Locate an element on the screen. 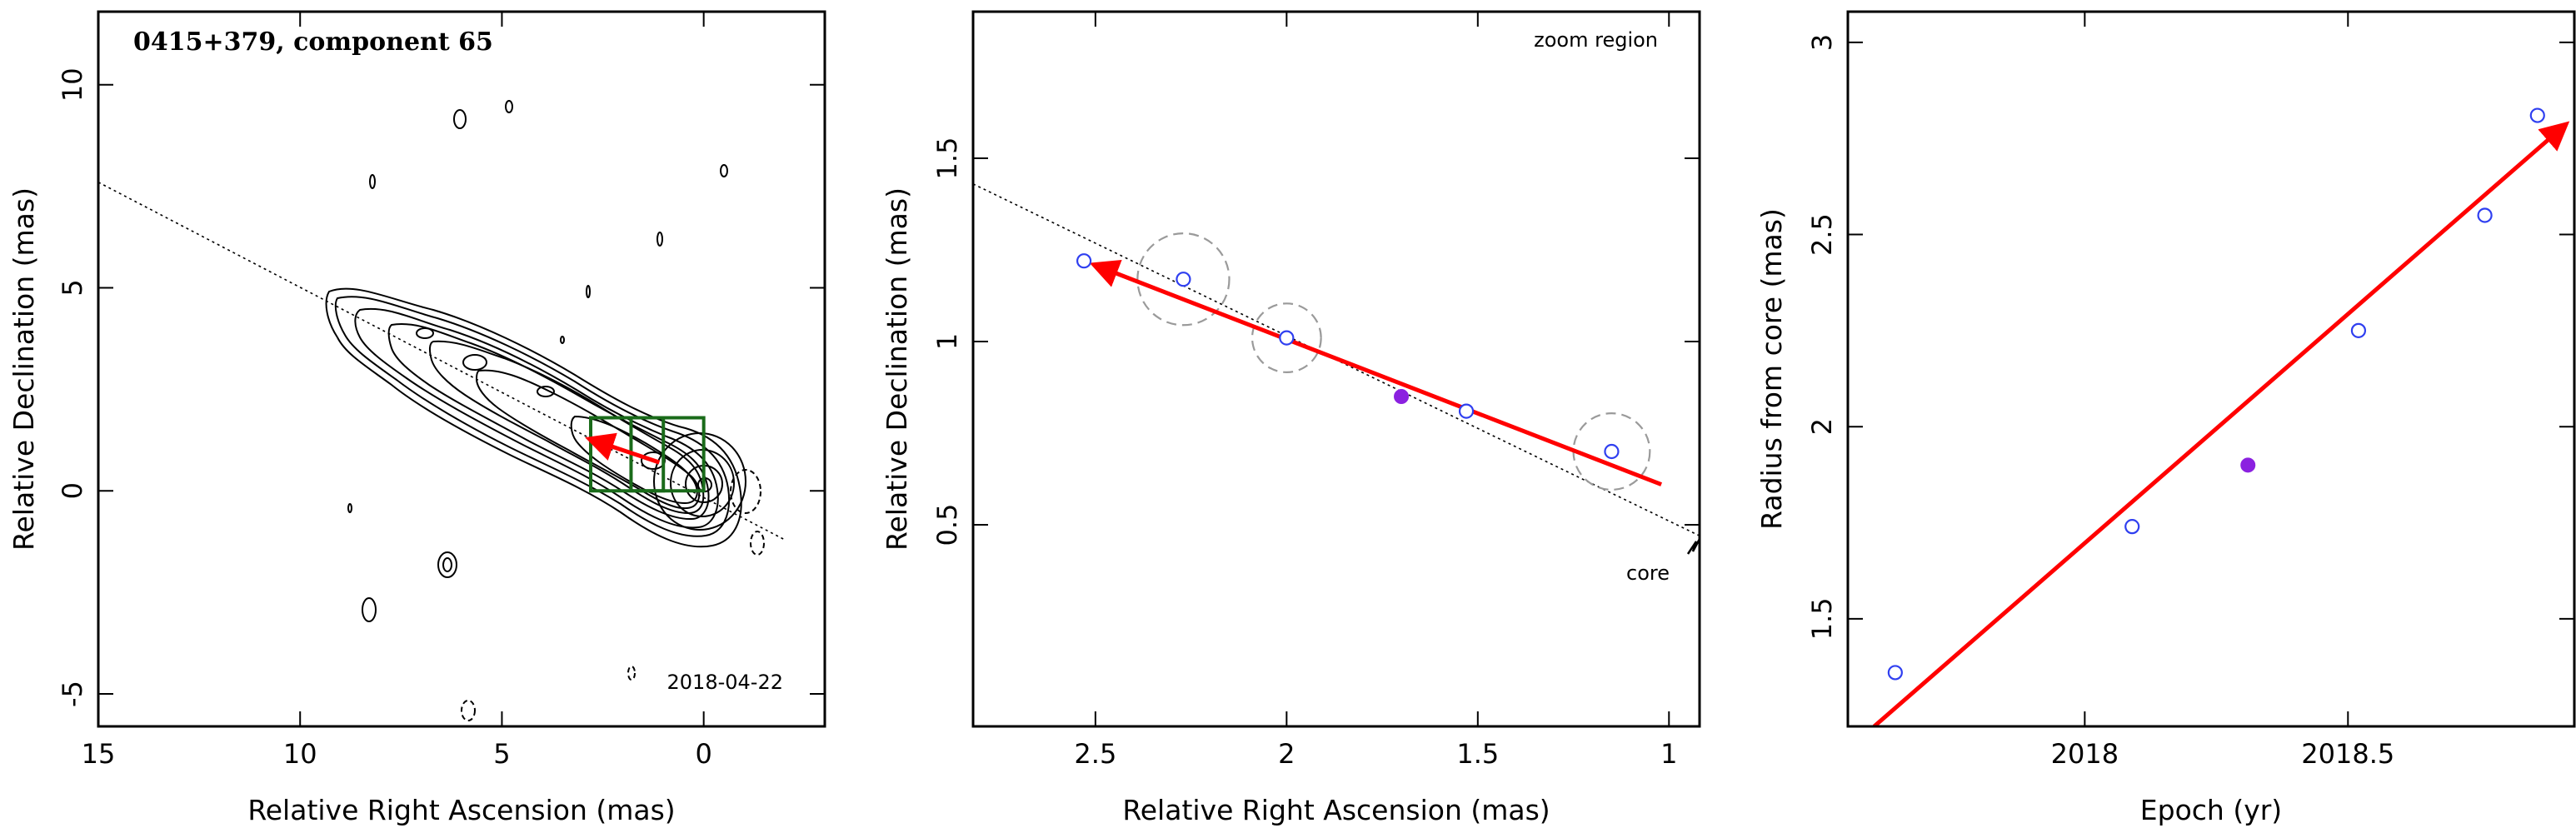 This screenshot has width=2576, height=833. x-tick-label: 15 is located at coordinates (99, 754).